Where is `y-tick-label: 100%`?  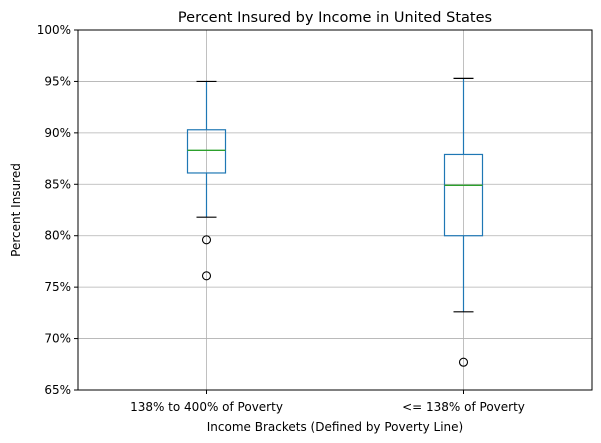 y-tick-label: 100% is located at coordinates (54, 30).